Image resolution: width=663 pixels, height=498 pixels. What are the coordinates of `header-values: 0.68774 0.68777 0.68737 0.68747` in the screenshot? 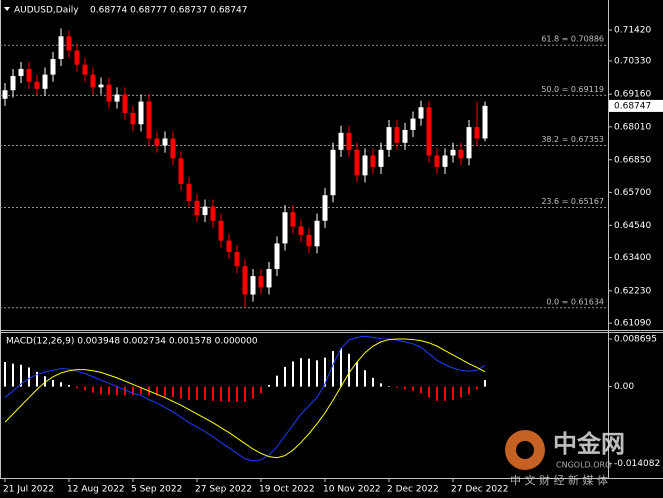 It's located at (168, 11).